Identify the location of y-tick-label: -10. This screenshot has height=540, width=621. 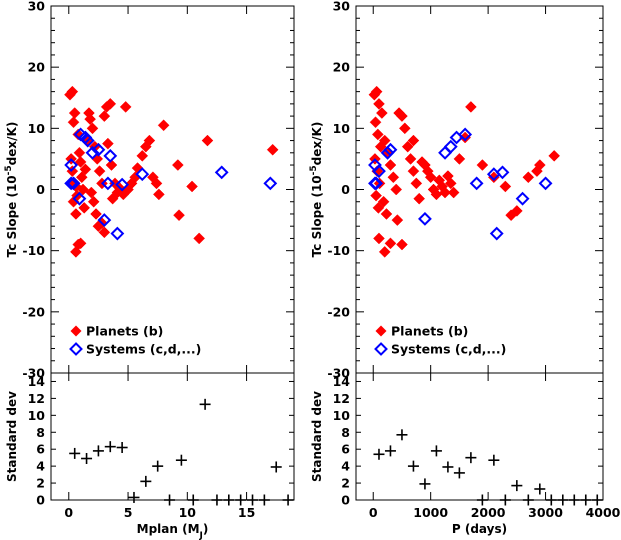
(338, 250).